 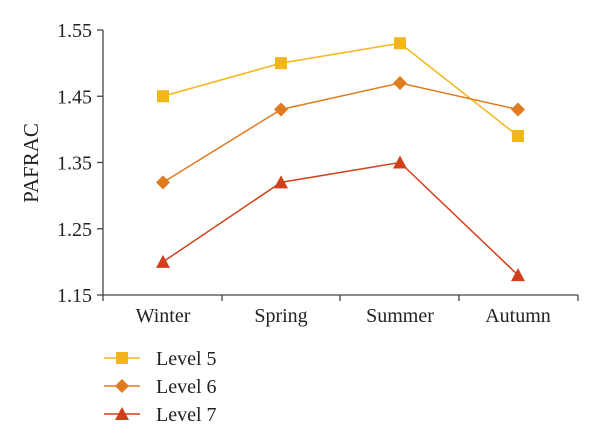 I want to click on legend-item: Level 7, so click(x=160, y=415).